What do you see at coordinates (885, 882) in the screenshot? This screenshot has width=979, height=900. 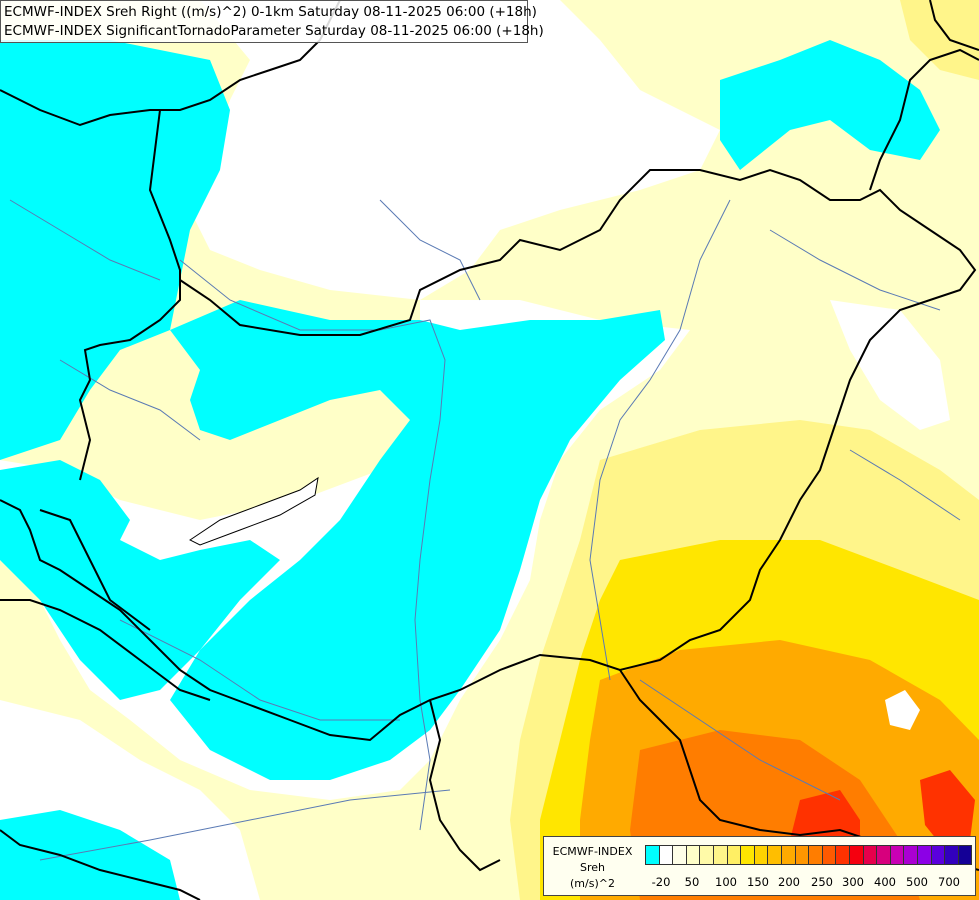 I see `legend-tick-label: 400` at bounding box center [885, 882].